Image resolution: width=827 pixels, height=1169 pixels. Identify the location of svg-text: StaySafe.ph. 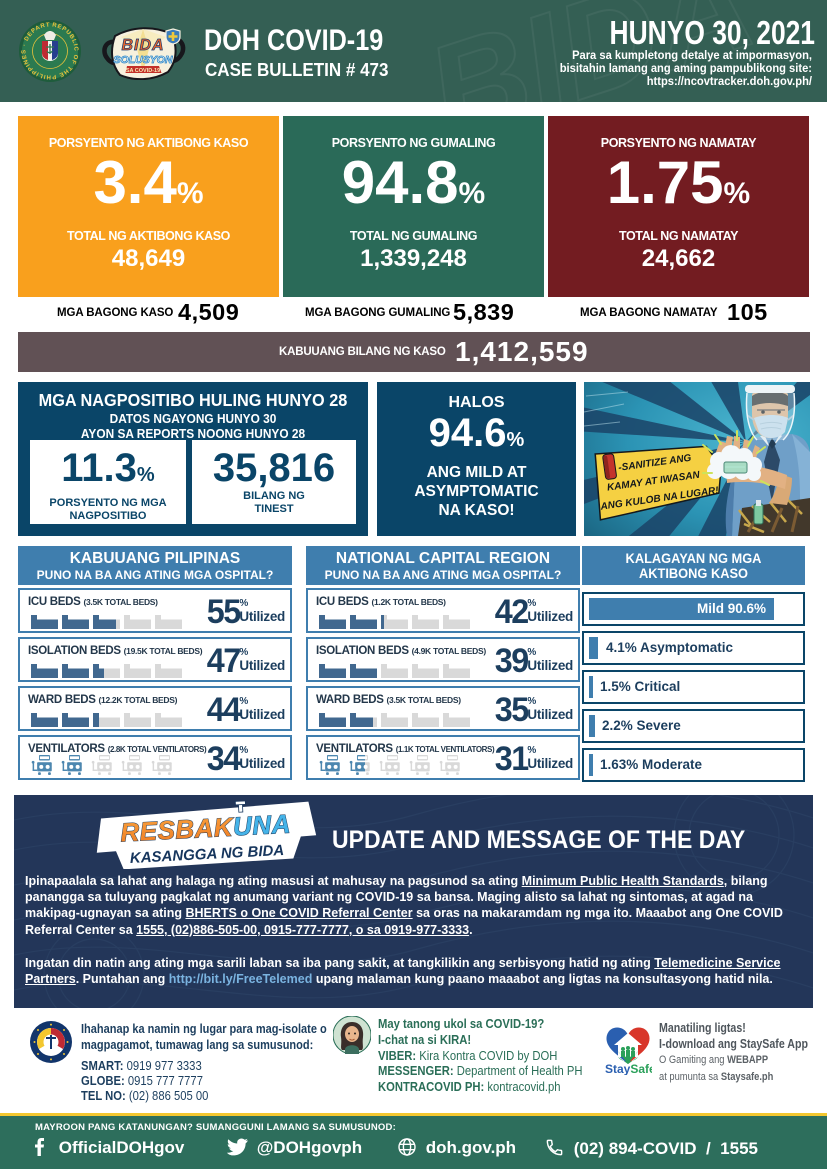
(628, 1068).